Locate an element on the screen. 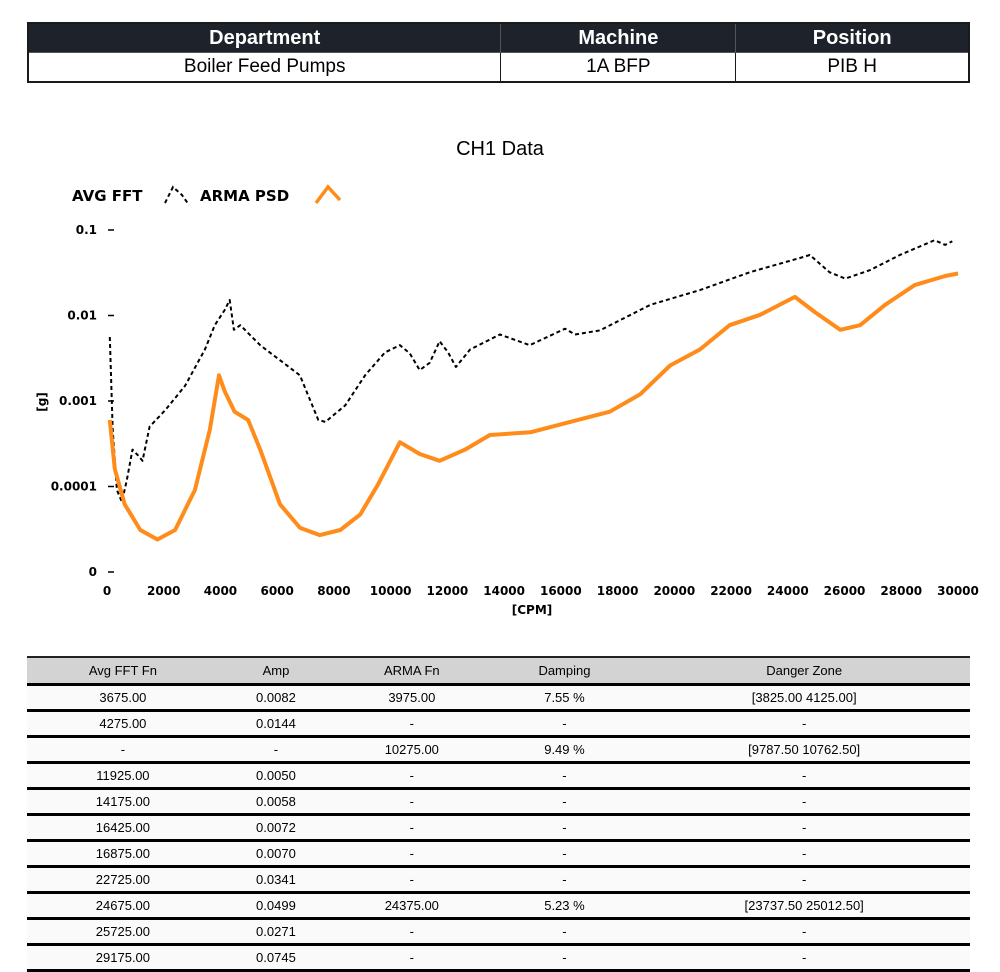 This screenshot has height=972, width=1000. x-tick-label: 24000 is located at coordinates (788, 591).